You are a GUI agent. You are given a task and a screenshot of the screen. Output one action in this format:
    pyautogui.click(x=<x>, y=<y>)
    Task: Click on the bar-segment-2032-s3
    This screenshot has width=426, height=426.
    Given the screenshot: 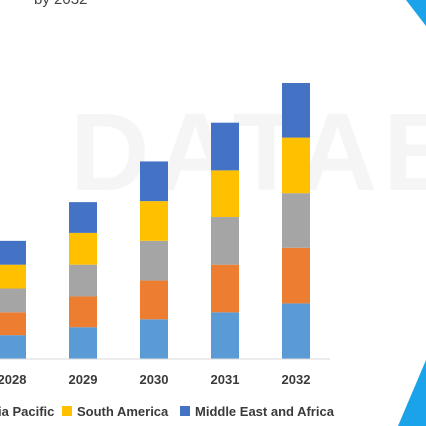 What is the action you would take?
    pyautogui.click(x=296, y=165)
    